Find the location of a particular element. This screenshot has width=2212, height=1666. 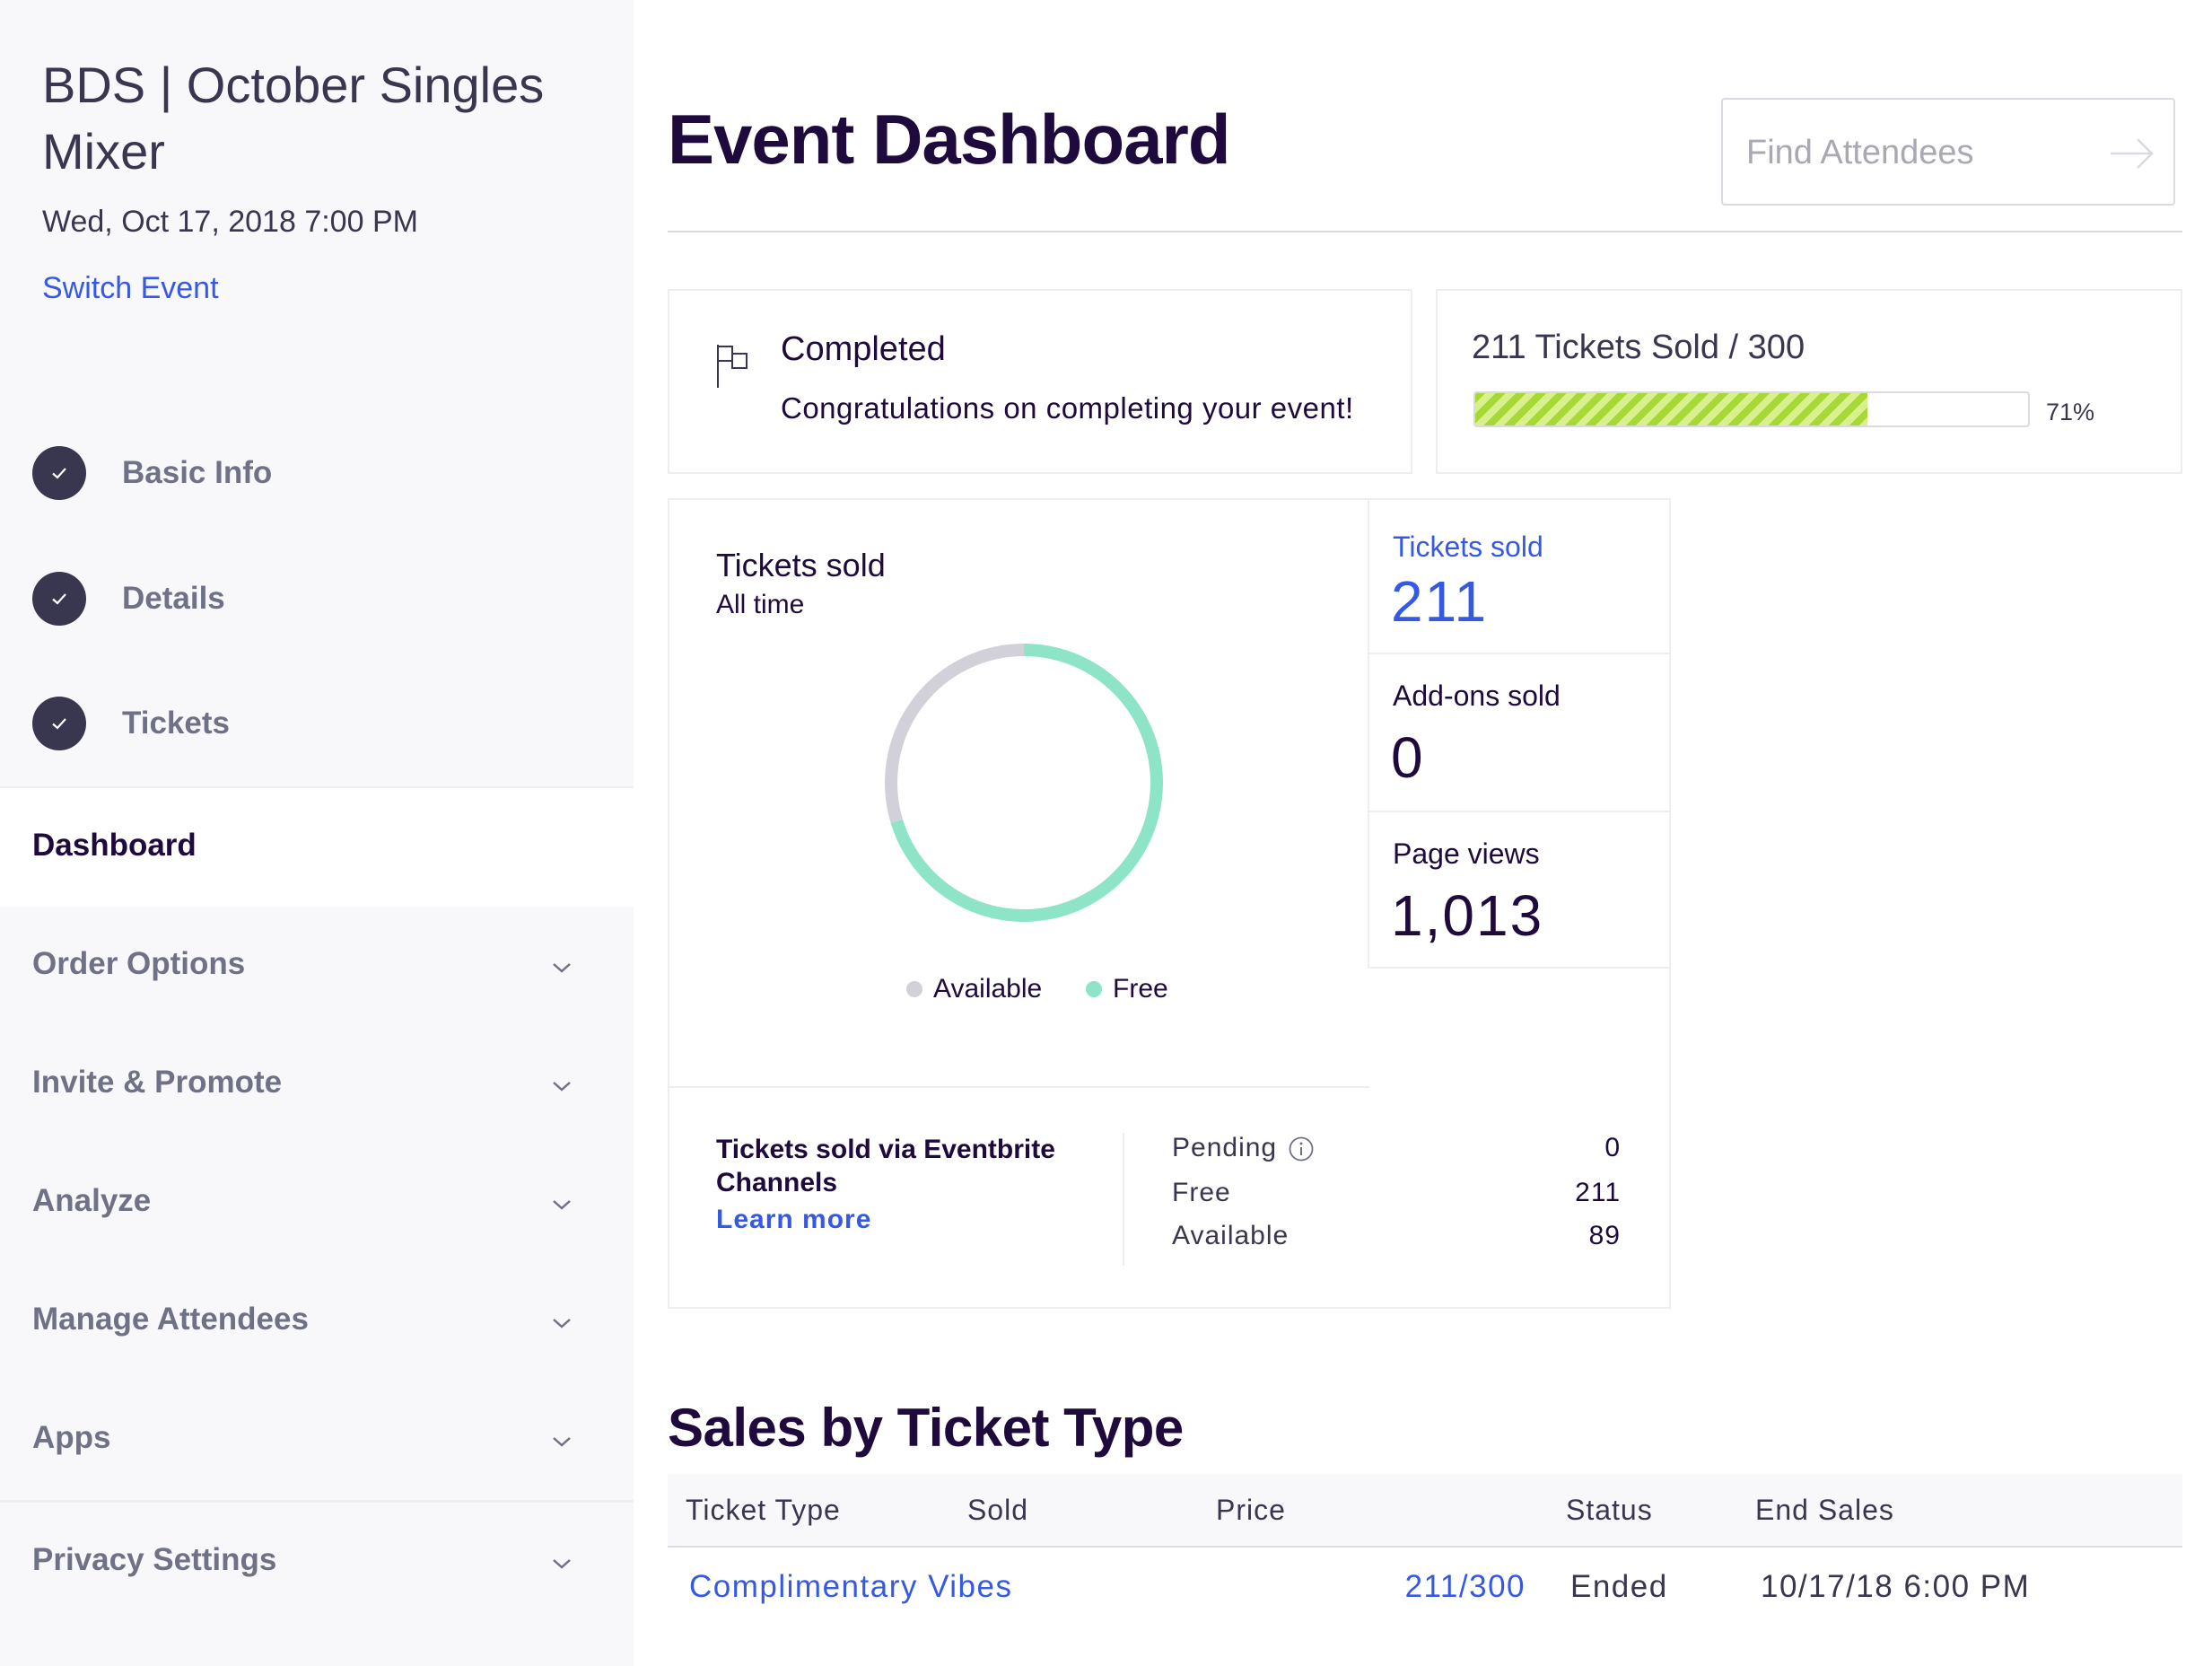

status-title: Completed is located at coordinates (863, 349).